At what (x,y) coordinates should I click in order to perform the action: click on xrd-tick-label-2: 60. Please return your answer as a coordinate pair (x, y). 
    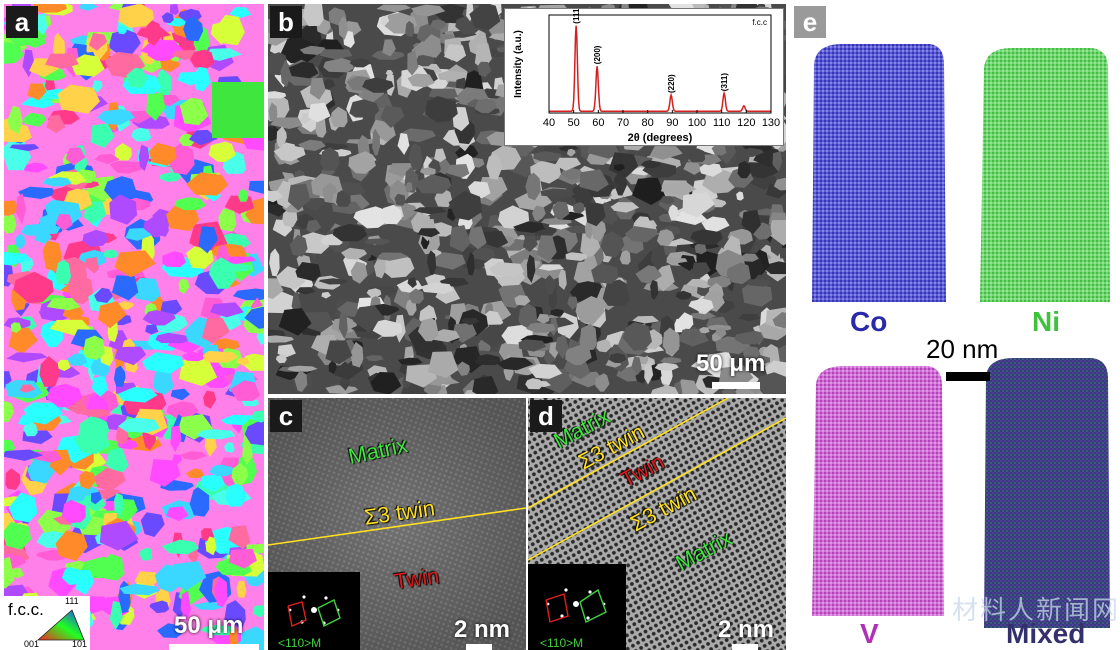
    Looking at the image, I should click on (598, 123).